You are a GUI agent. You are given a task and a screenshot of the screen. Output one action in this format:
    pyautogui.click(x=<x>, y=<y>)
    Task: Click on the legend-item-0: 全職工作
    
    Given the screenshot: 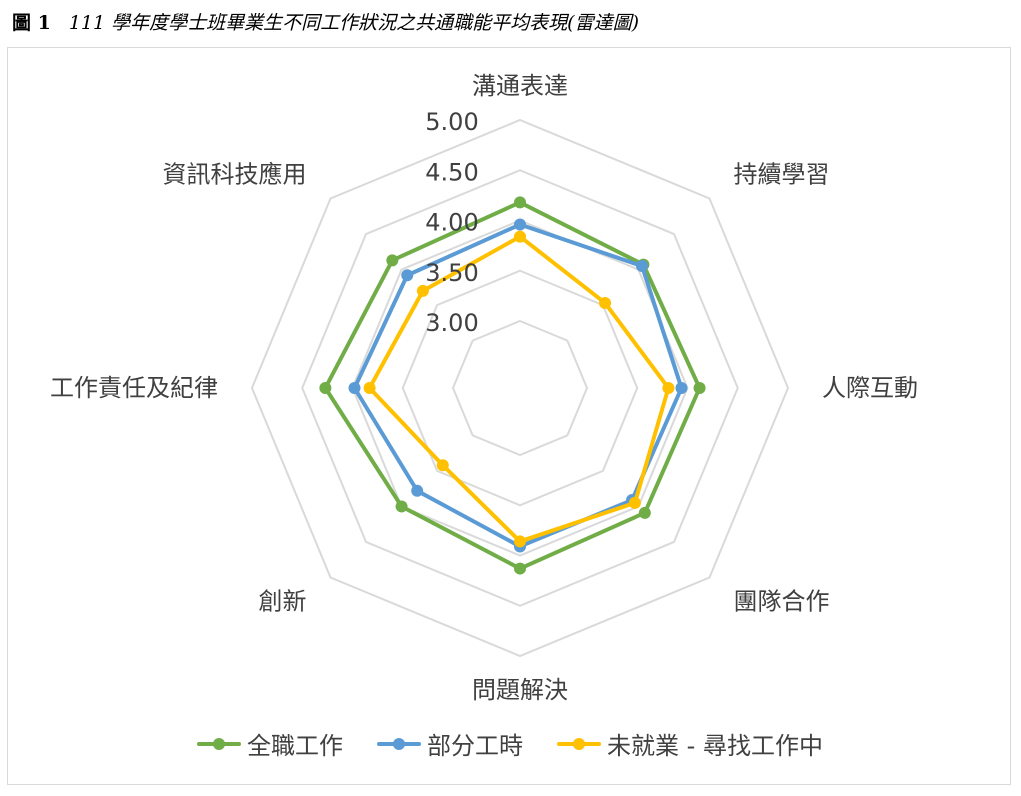 What is the action you would take?
    pyautogui.click(x=270, y=743)
    